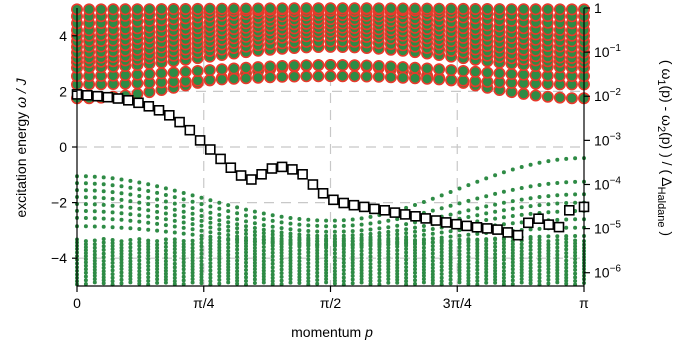 This screenshot has width=689, height=346. I want to click on x-axis-label-text: momentum, so click(328, 332).